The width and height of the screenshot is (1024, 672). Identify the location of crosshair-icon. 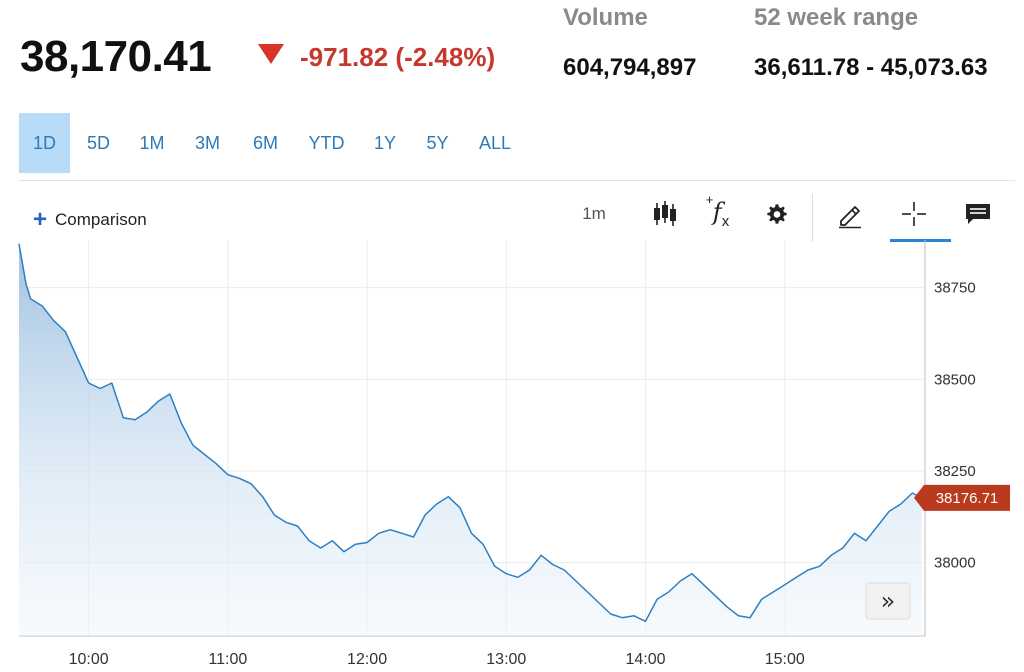
(914, 214).